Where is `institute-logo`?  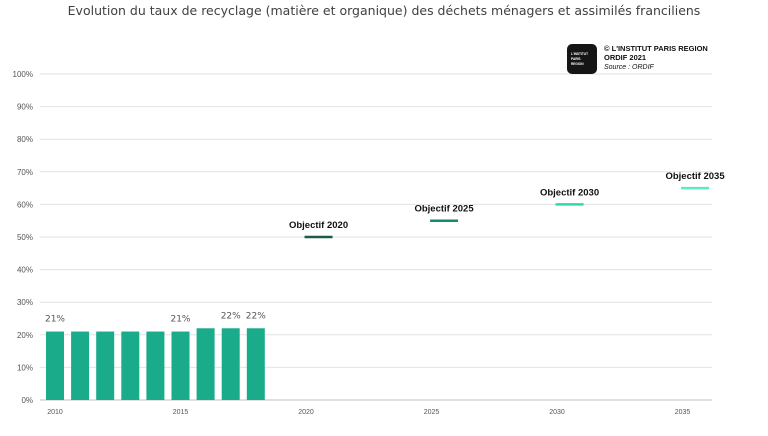 institute-logo is located at coordinates (582, 59).